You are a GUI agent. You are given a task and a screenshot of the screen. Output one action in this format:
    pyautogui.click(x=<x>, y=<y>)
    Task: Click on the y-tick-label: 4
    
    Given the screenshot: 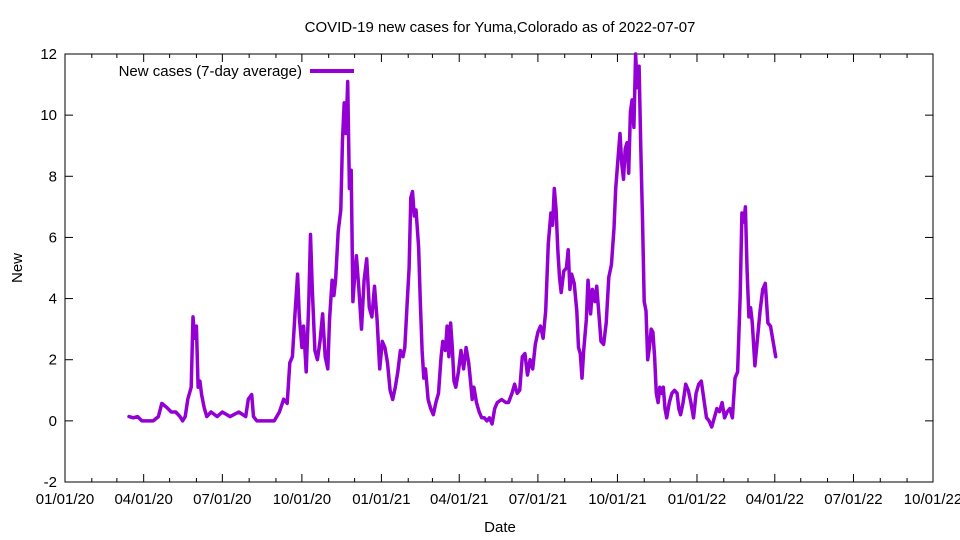 What is the action you would take?
    pyautogui.click(x=53, y=299)
    